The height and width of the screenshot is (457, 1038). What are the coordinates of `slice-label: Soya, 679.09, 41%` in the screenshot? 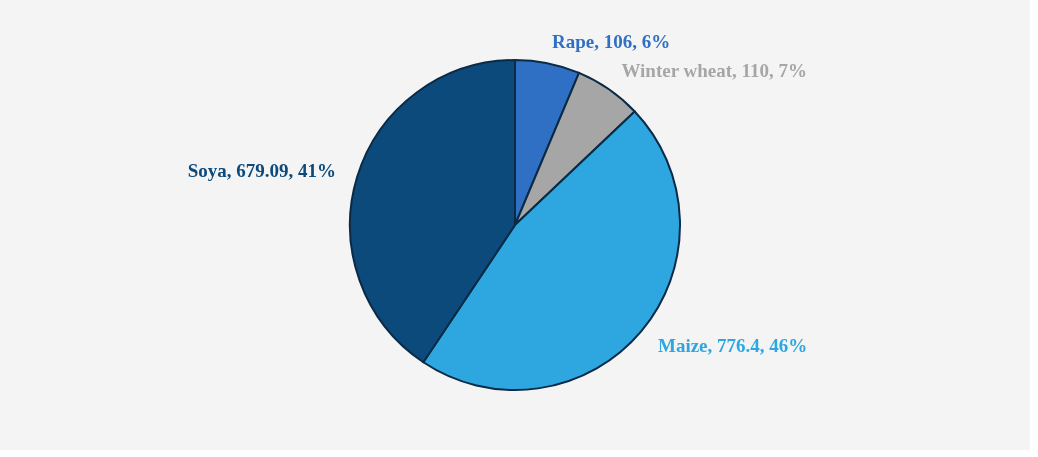 It's located at (262, 170).